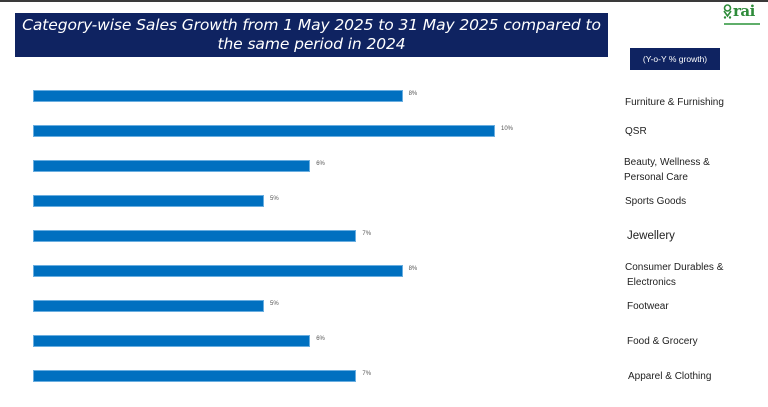  What do you see at coordinates (384, 245) in the screenshot?
I see `bar-row: 7% Jewellery` at bounding box center [384, 245].